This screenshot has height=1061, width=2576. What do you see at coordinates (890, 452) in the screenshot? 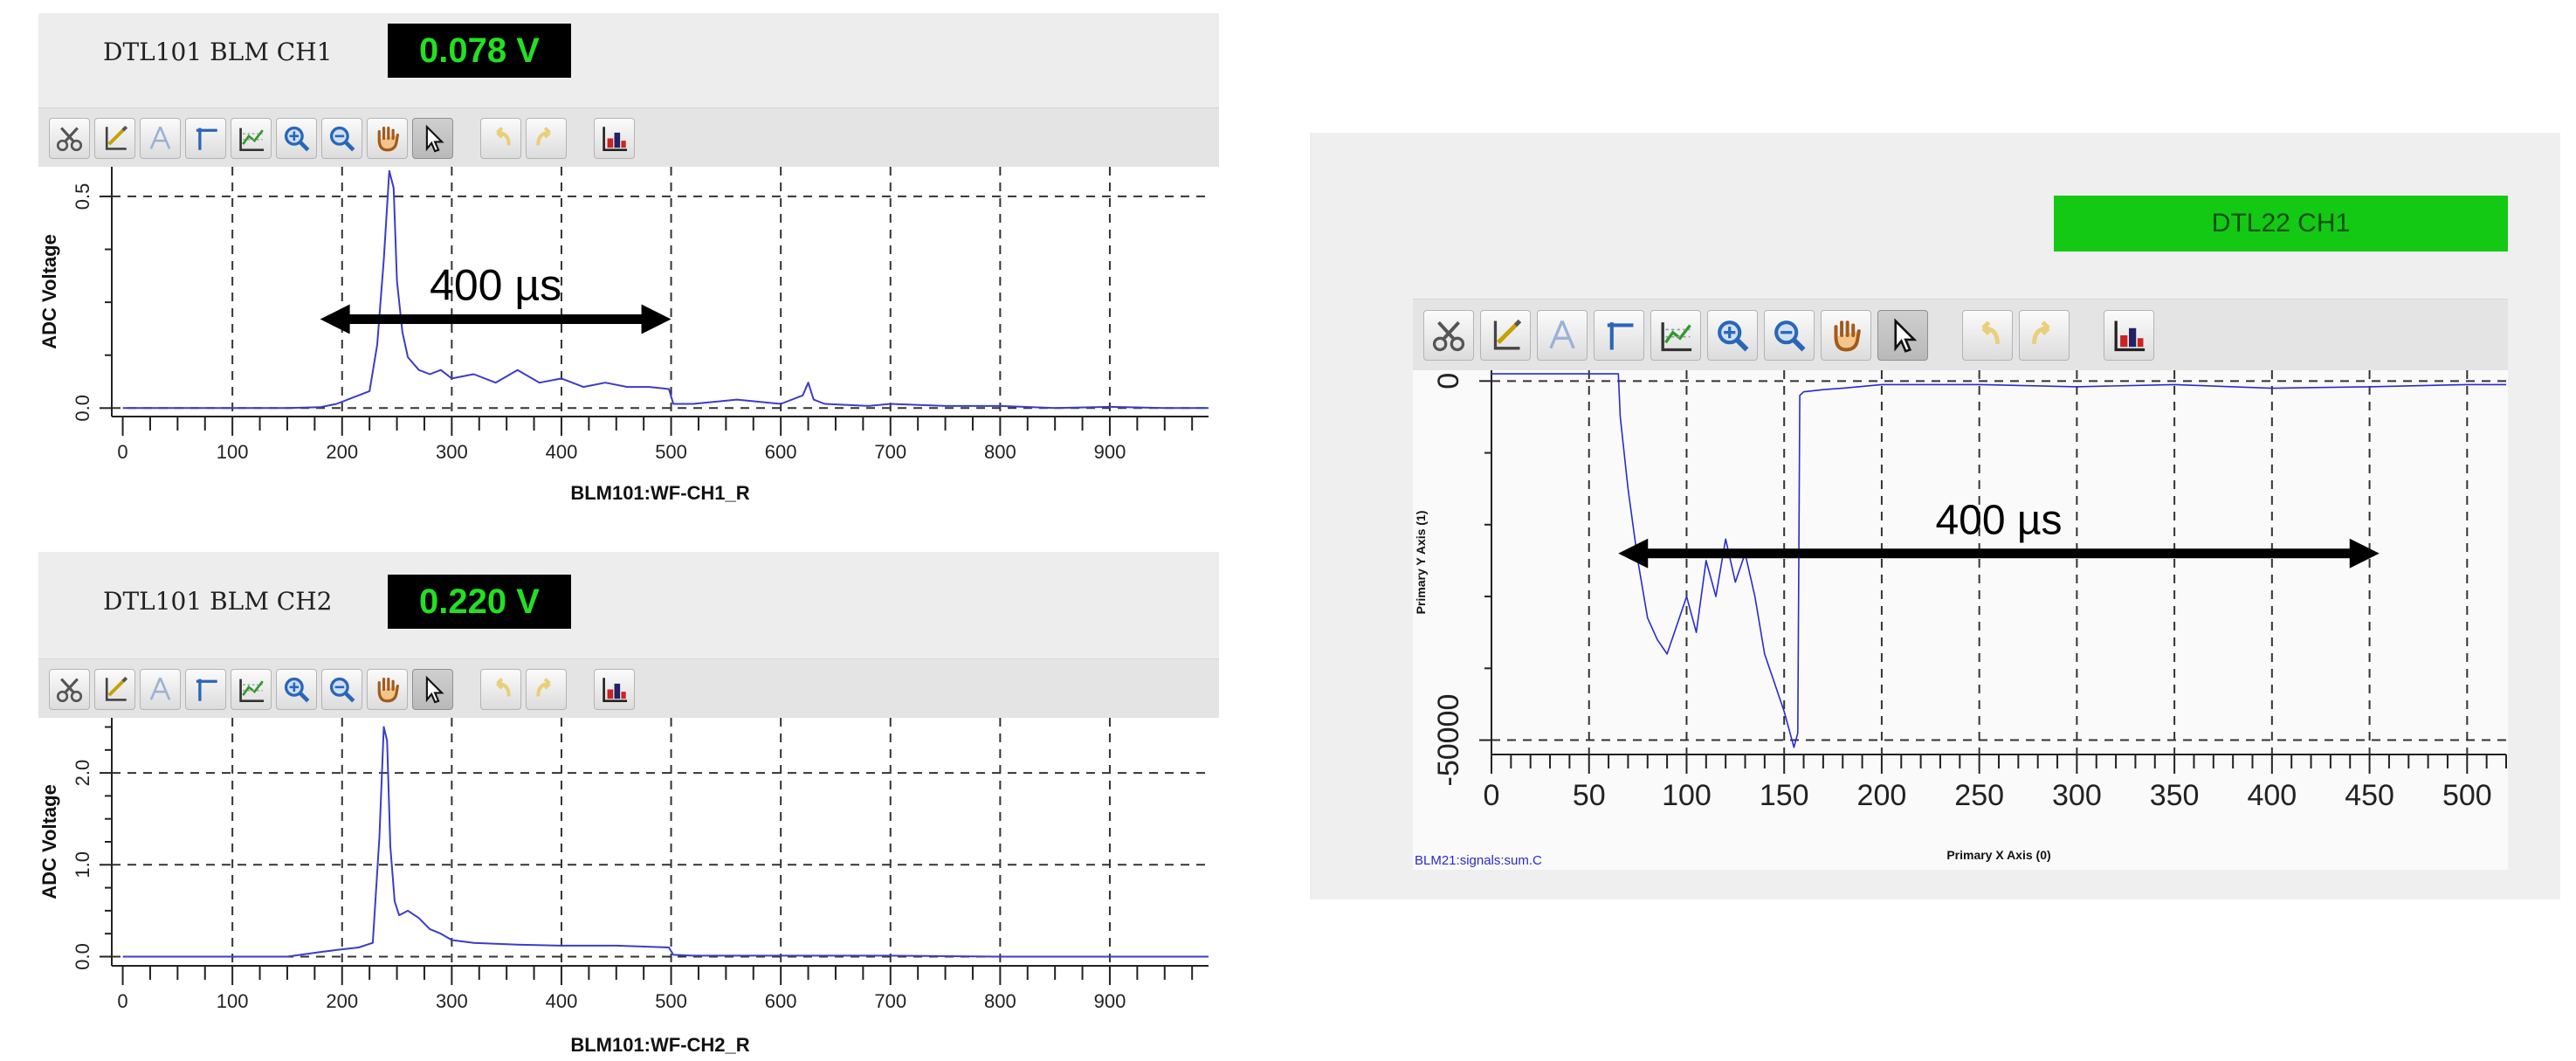
I see `x-tick-label: 700` at bounding box center [890, 452].